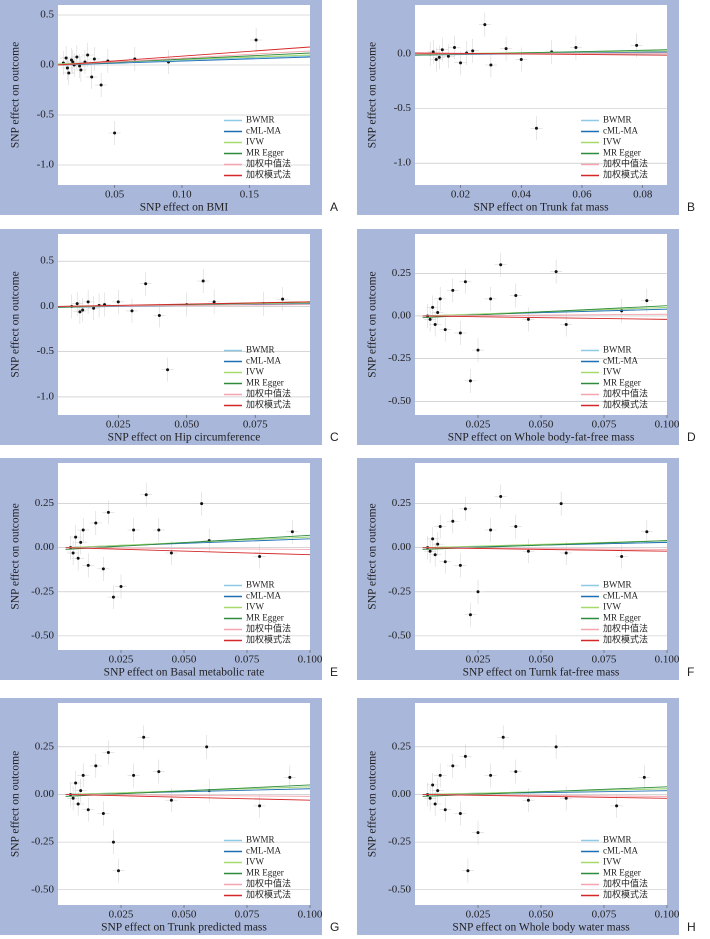  Describe the element at coordinates (541, 928) in the screenshot. I see `x-axis-label: SNP effect on Whole body water mass` at that location.